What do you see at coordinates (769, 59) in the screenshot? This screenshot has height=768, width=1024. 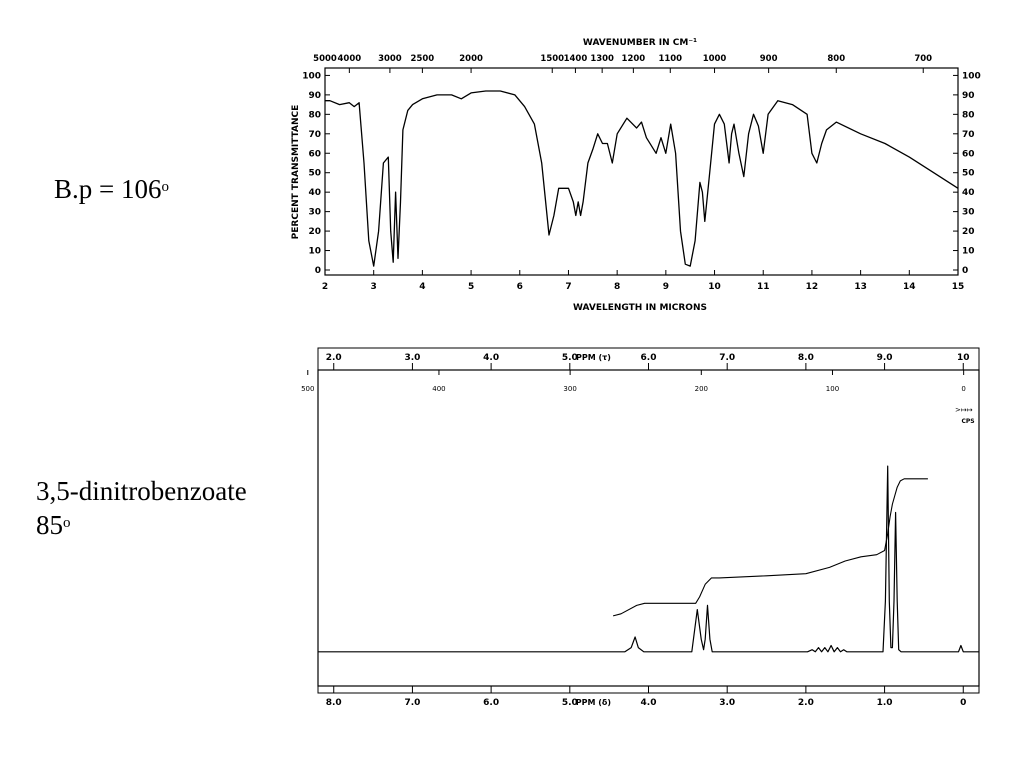 I see `ir-top-tick-label: 900` at bounding box center [769, 59].